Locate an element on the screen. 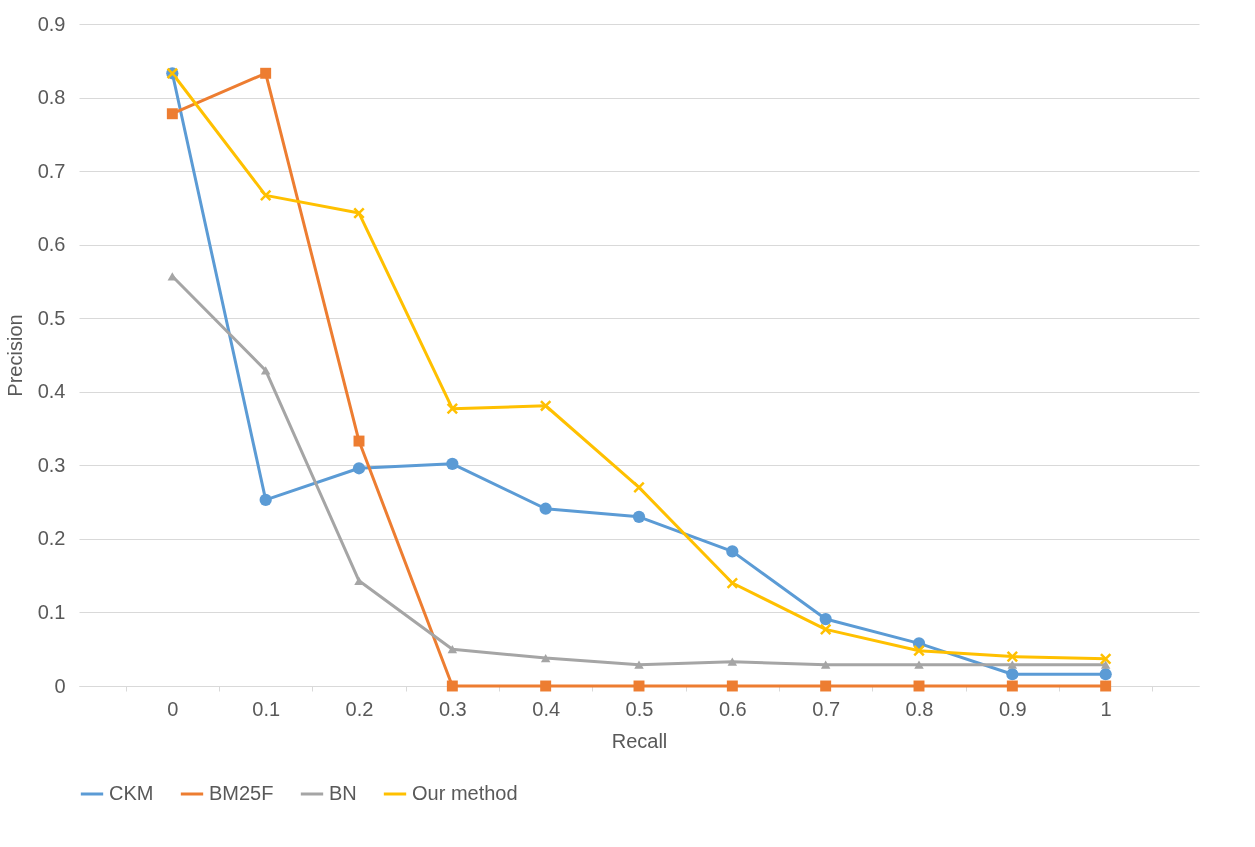 This screenshot has height=847, width=1255. x-tick-label: 0.8 is located at coordinates (919, 708).